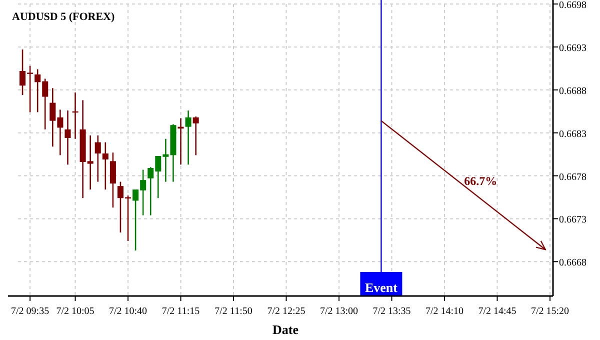 This screenshot has height=340, width=600. I want to click on x-tick-label: 7/2 14:10, so click(444, 311).